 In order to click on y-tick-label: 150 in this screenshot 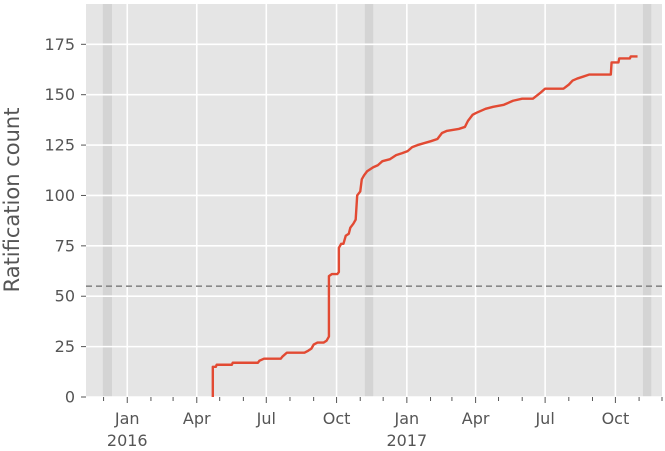, I will do `click(59, 94)`.